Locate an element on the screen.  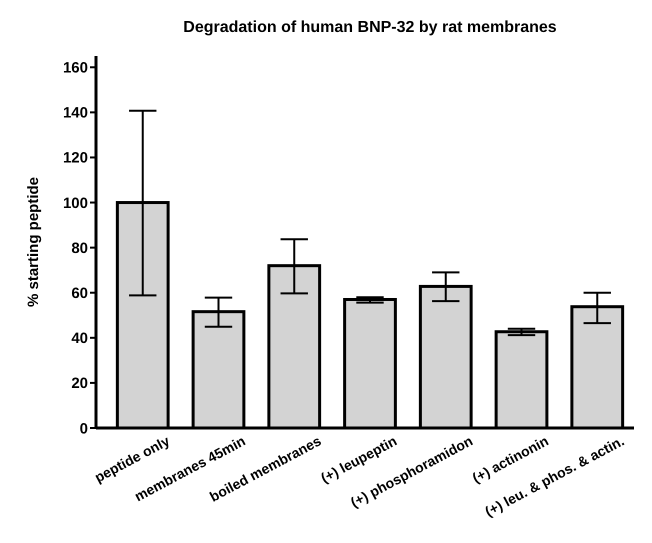
y-tick-label: 80 is located at coordinates (79, 248).